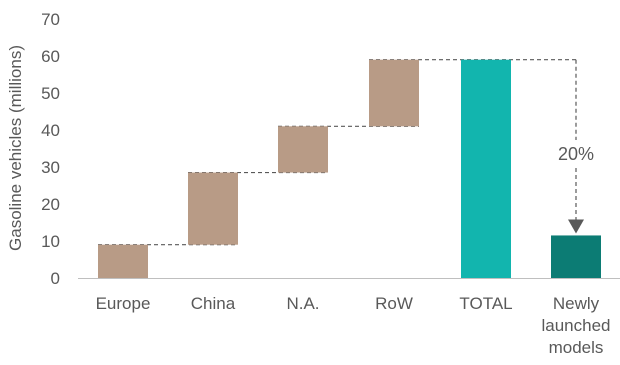 The width and height of the screenshot is (620, 365). Describe the element at coordinates (55, 278) in the screenshot. I see `y-tick-label: 0` at that location.